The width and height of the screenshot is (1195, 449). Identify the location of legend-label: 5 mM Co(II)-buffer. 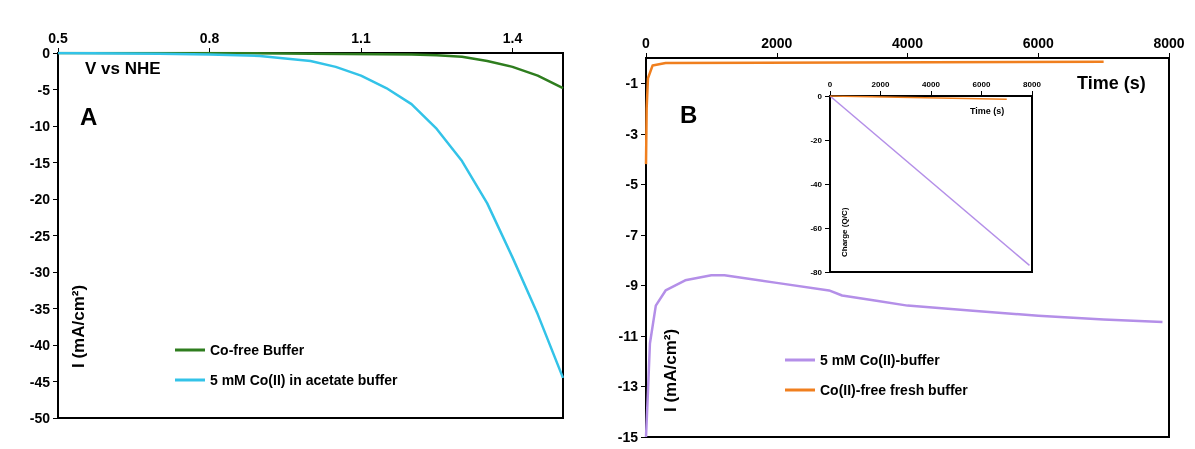
(880, 360).